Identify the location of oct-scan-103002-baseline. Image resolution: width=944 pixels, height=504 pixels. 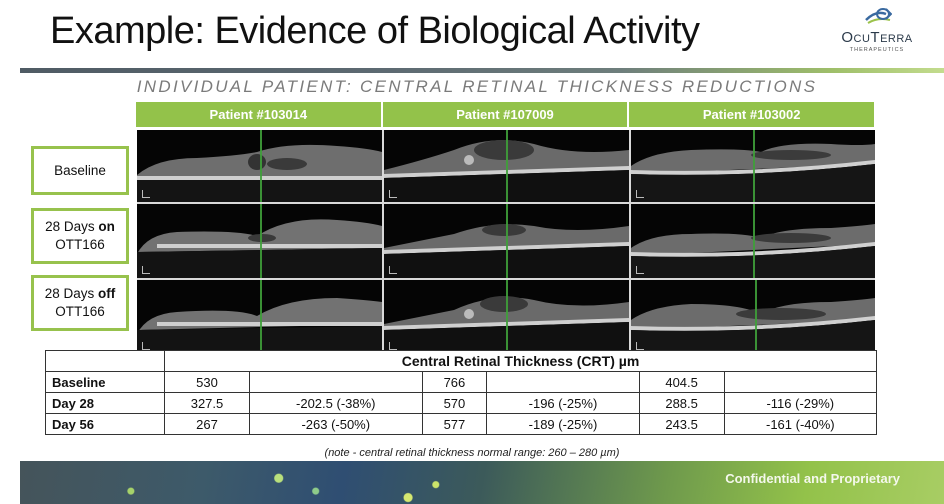
(753, 166).